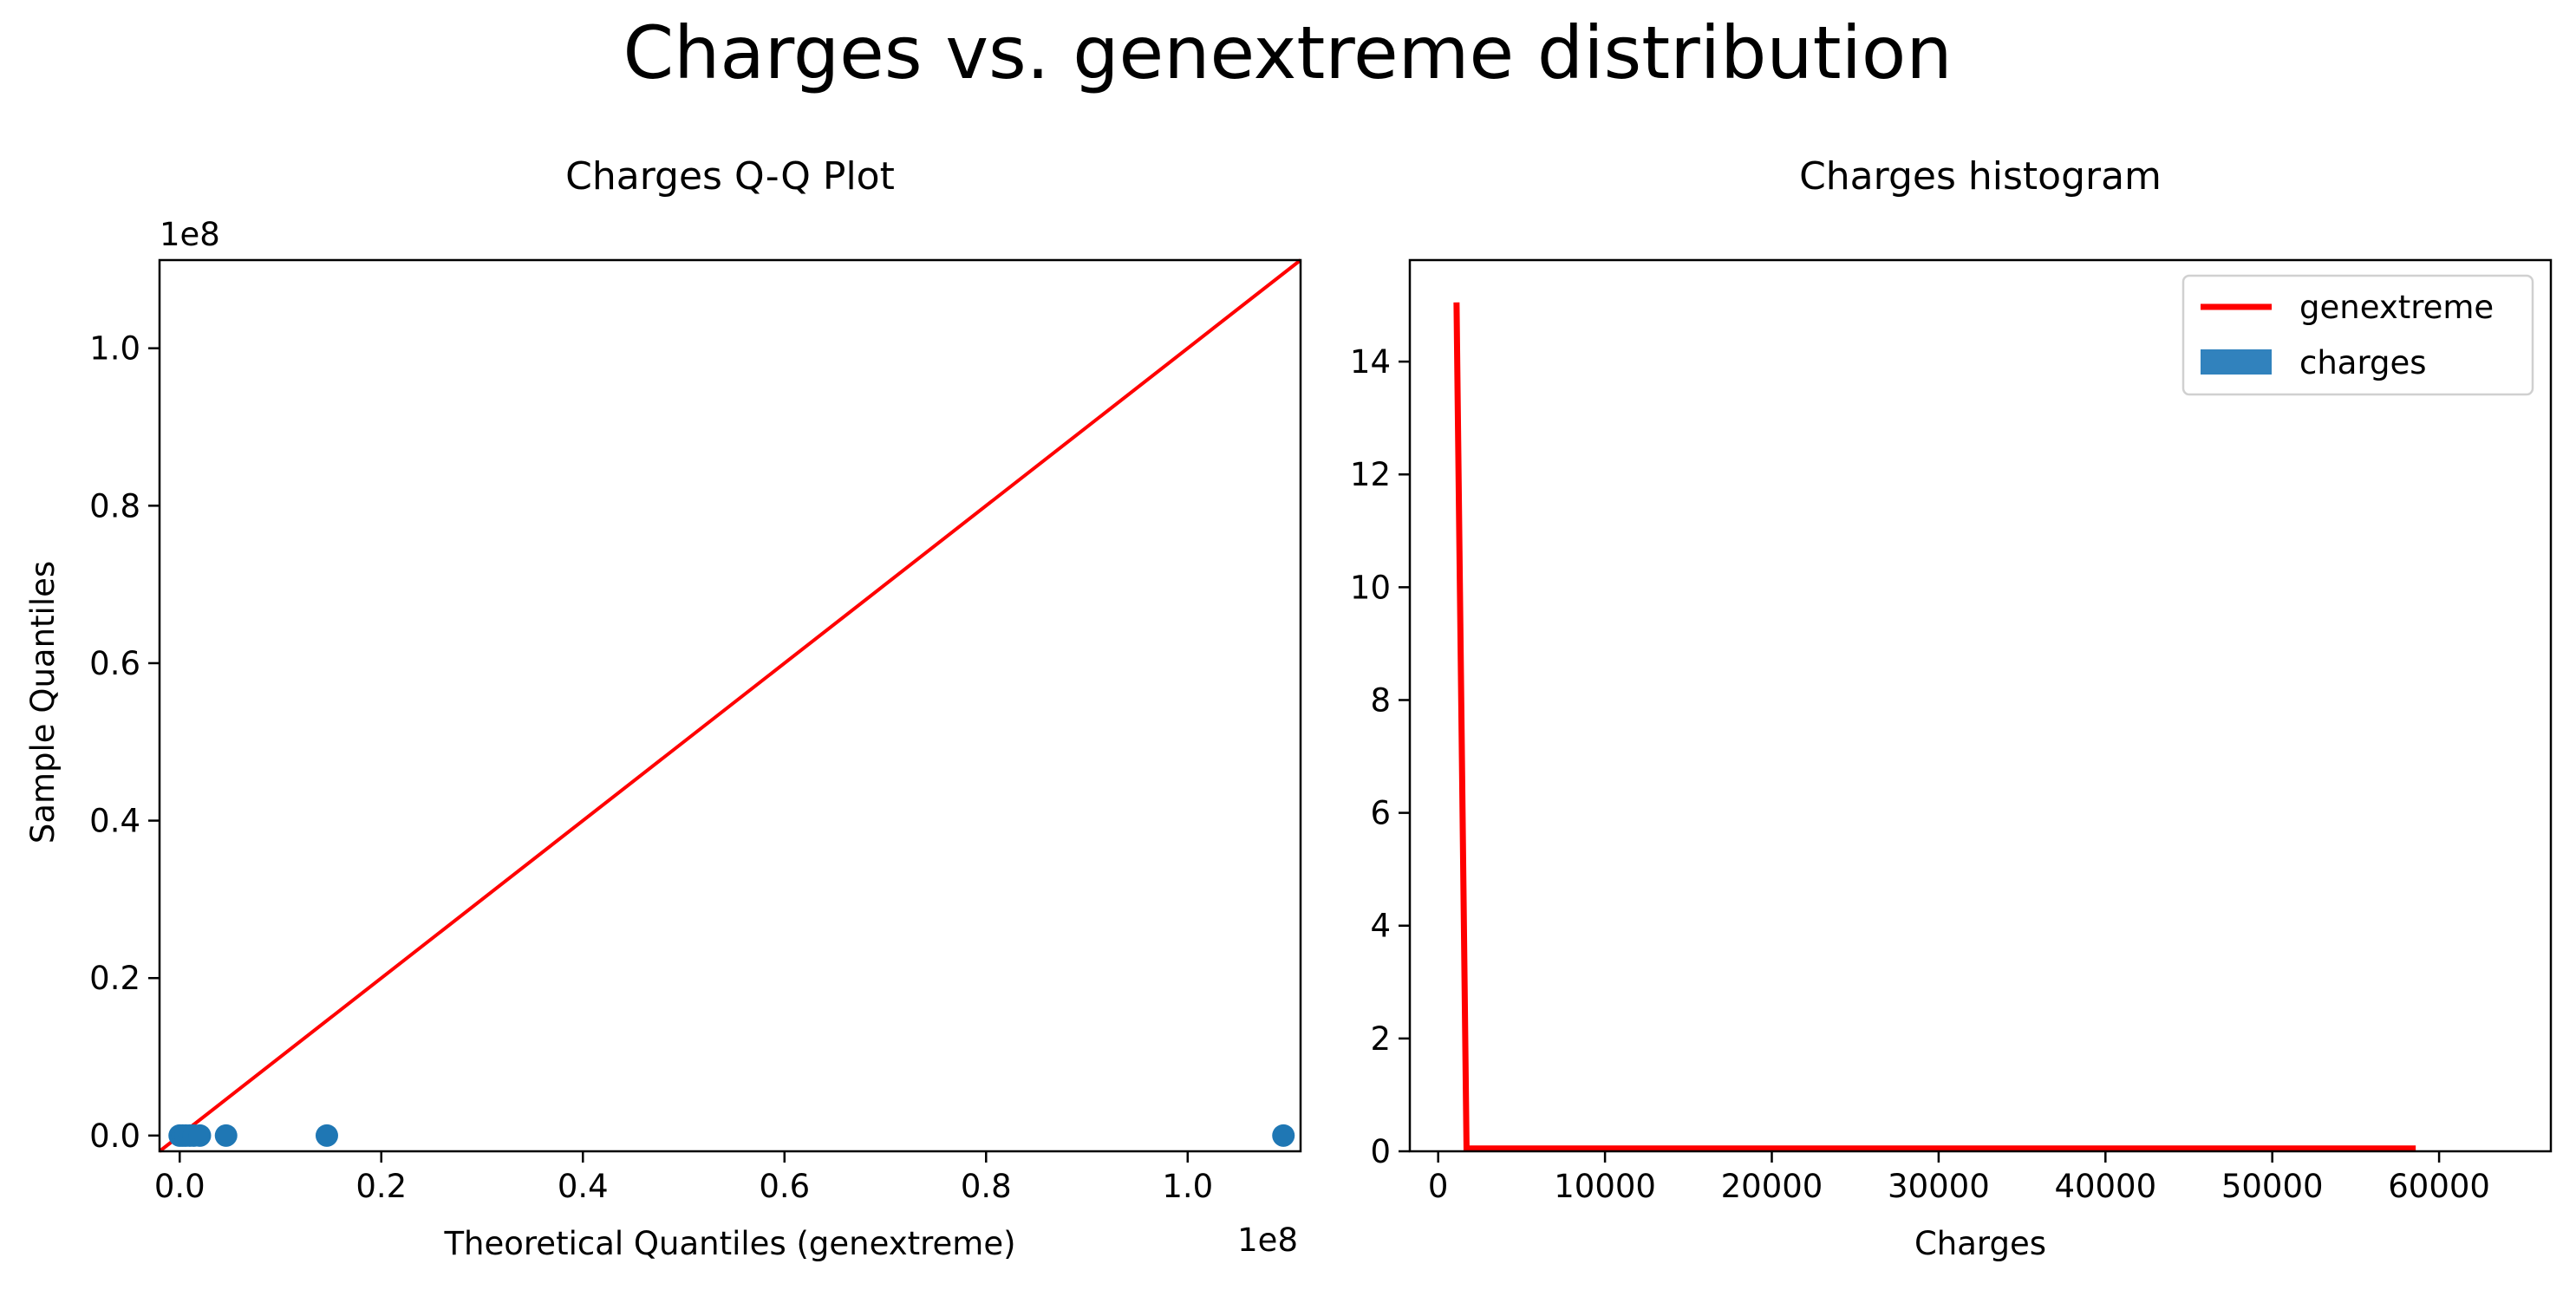  What do you see at coordinates (115, 979) in the screenshot?
I see `qq-y-tick-label: 0.2` at bounding box center [115, 979].